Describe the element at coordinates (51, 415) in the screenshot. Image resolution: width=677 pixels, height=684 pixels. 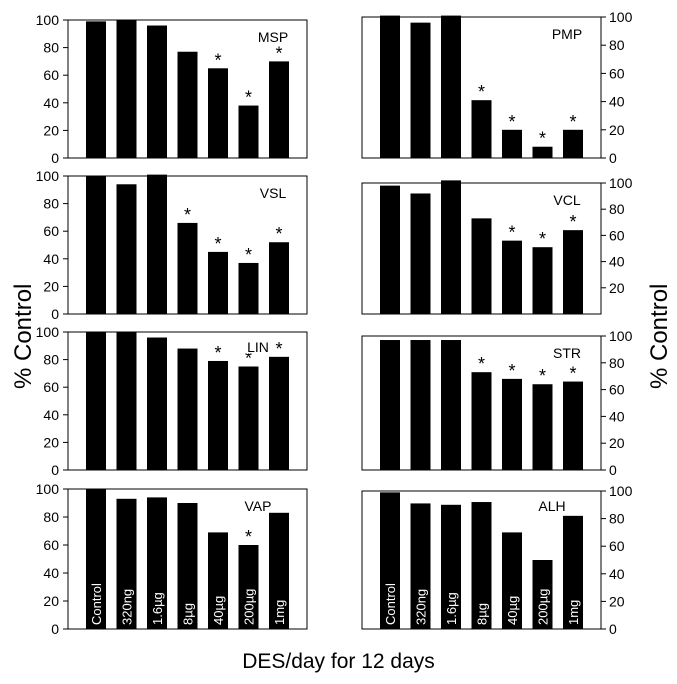
I see `panel-lin-ytick-label: 40` at that location.